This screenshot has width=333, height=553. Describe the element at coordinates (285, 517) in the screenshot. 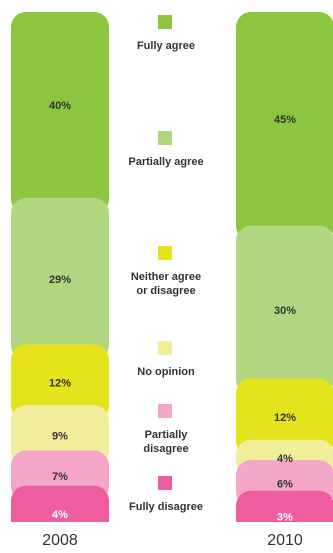

I see `value-label-2010-6: 3%` at that location.